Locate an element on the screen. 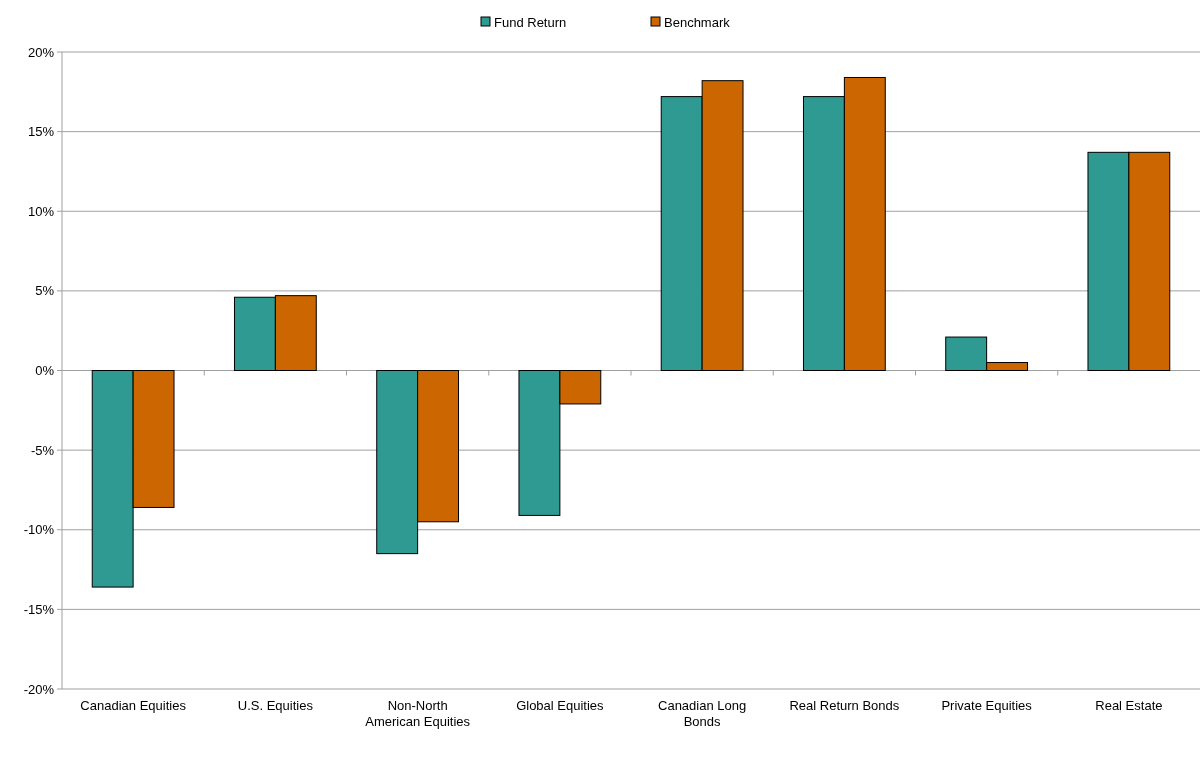  legend-label: Fund Return is located at coordinates (530, 22).